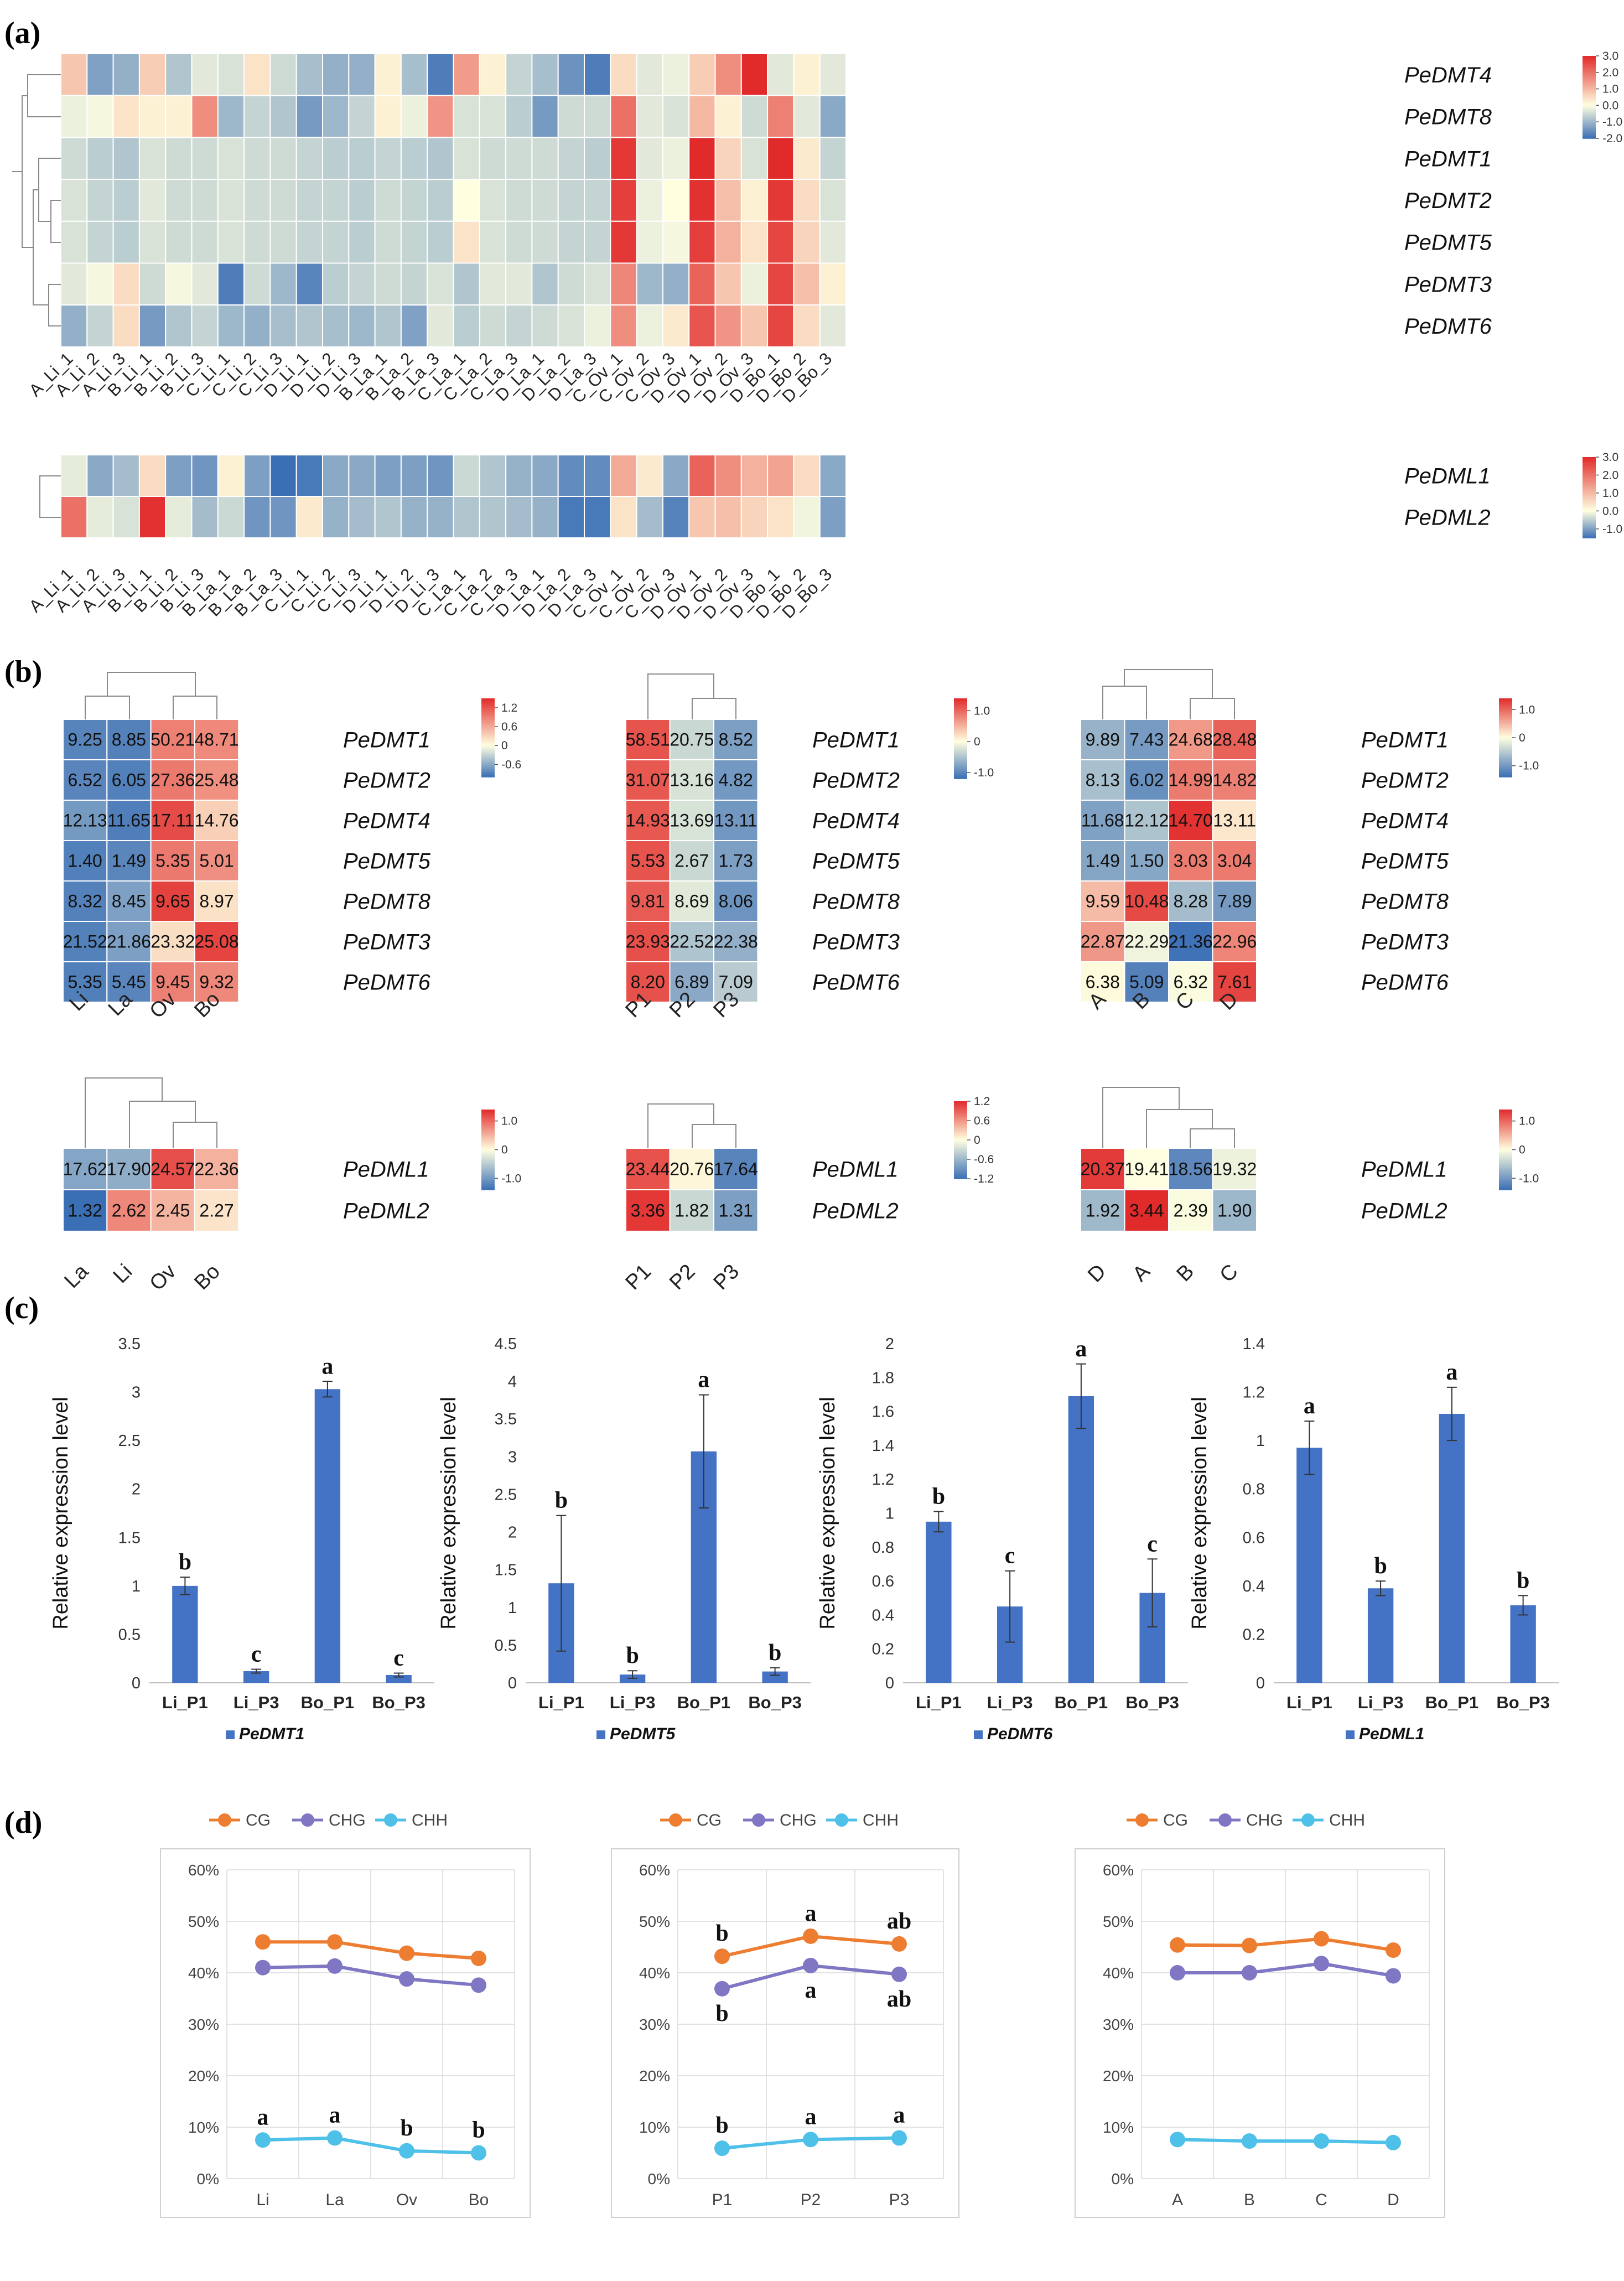 The image size is (1624, 2281). I want to click on legend-marker, so click(1225, 1820).